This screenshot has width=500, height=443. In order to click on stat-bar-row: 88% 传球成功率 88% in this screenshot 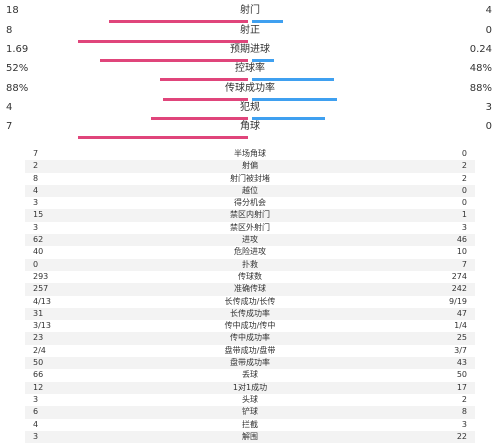, I will do `click(250, 91)`.